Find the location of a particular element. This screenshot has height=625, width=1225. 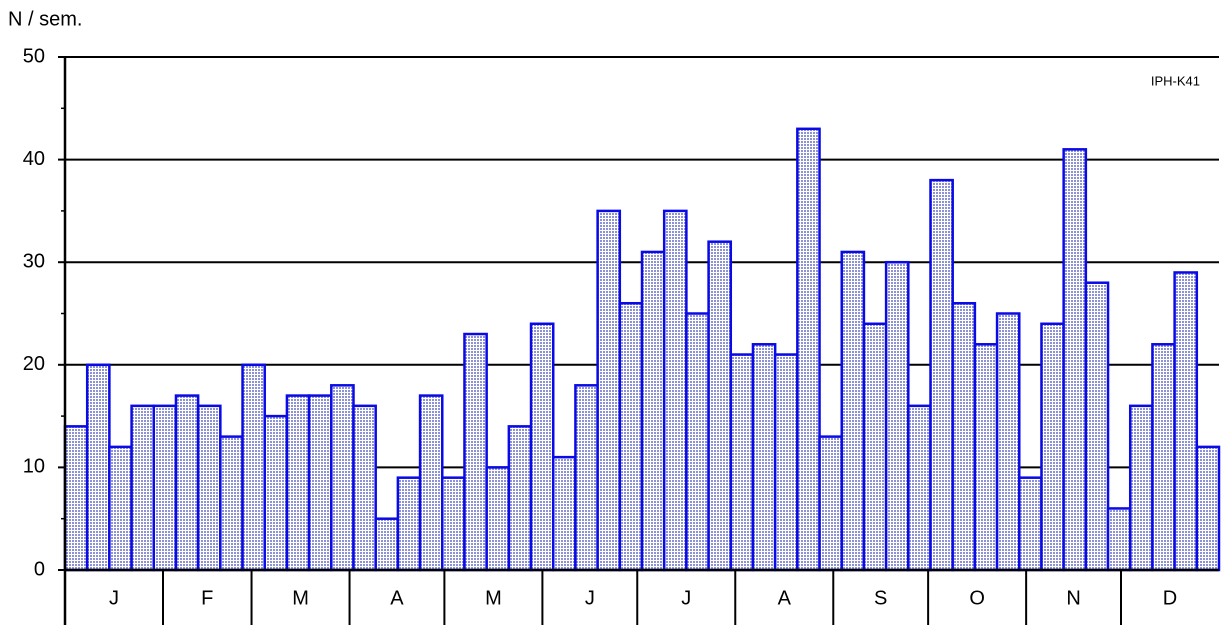

y-axis-label: N / sem. is located at coordinates (45, 19).